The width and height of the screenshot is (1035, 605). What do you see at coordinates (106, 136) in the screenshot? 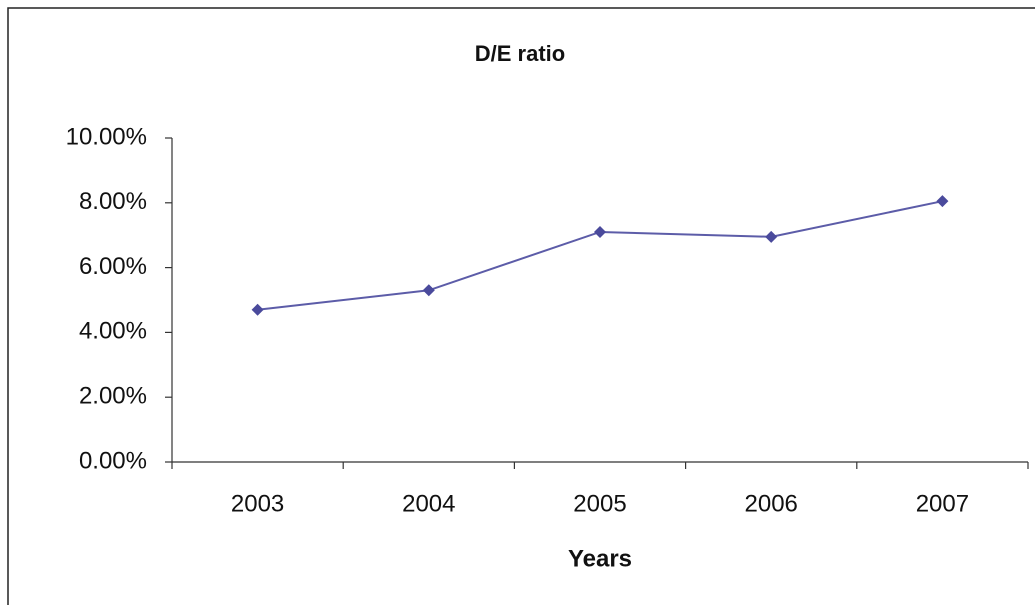
I see `y-tick-label: 10.00%` at bounding box center [106, 136].